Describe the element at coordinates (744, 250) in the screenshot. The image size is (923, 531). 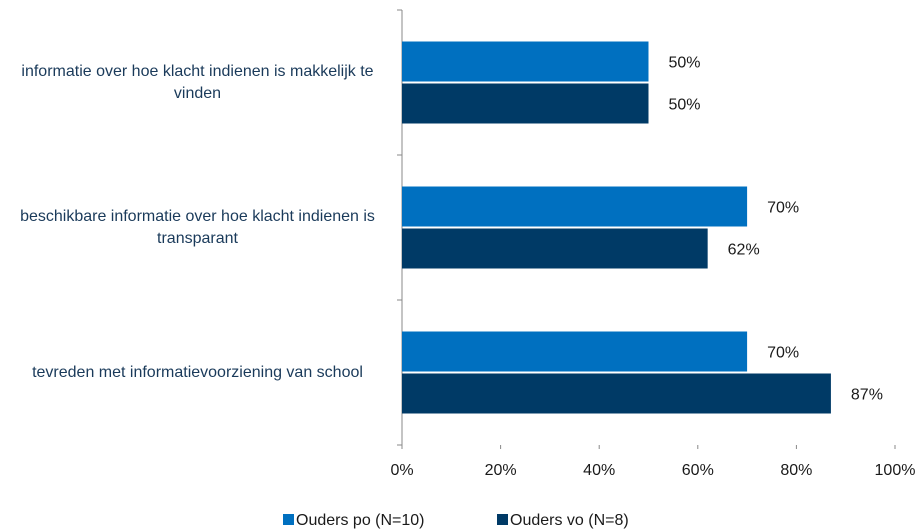
I see `data-label: 62%` at that location.